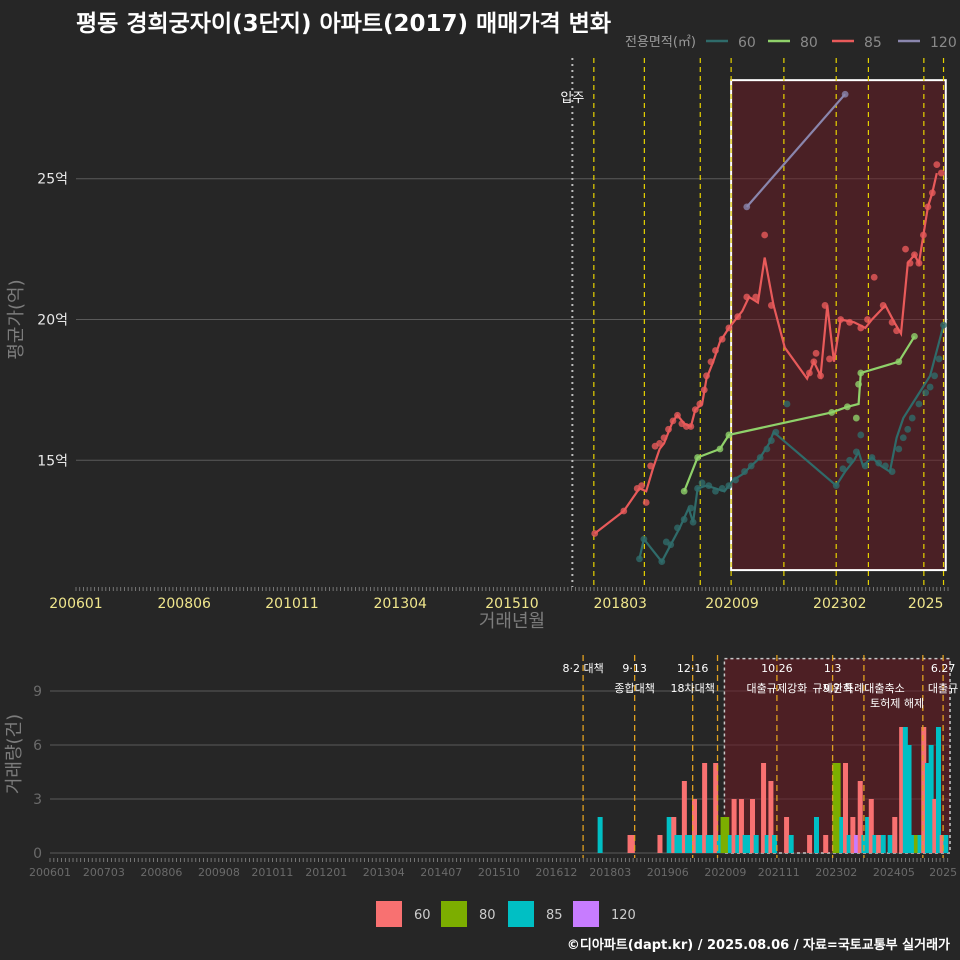 Image resolution: width=960 pixels, height=960 pixels. Describe the element at coordinates (619, 604) in the screenshot. I see `x-tick-label: 201803` at that location.